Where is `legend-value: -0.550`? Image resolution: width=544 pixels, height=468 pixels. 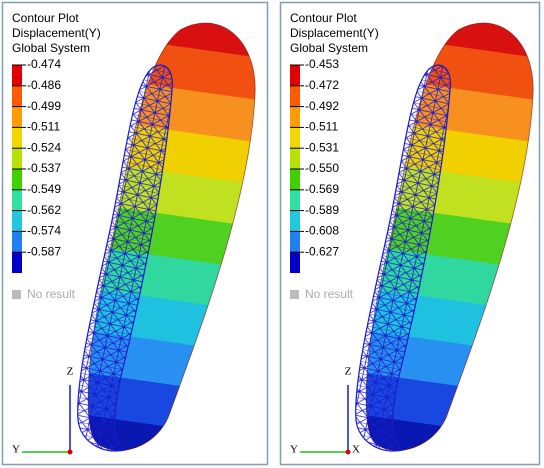
legend-value: -0.550 is located at coordinates (322, 168).